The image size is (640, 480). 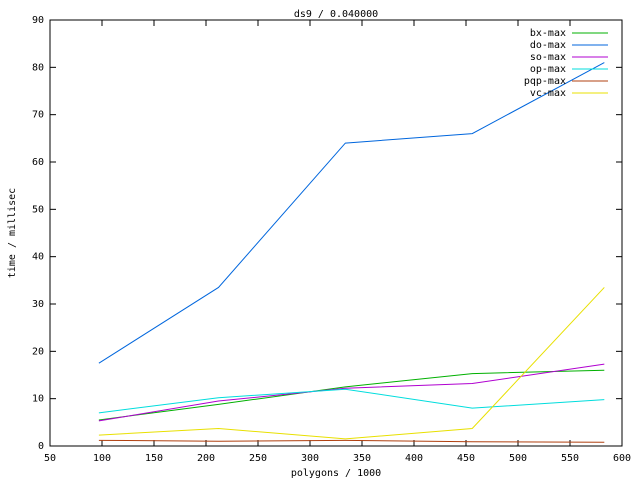 What do you see at coordinates (548, 69) in the screenshot?
I see `legend-label: op-max` at bounding box center [548, 69].